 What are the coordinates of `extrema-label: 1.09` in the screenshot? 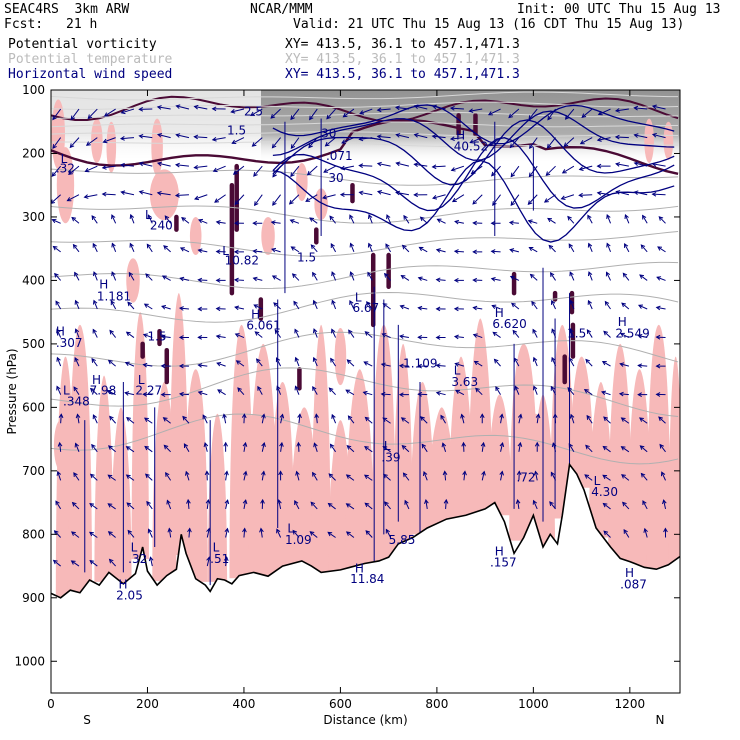 It's located at (298, 540).